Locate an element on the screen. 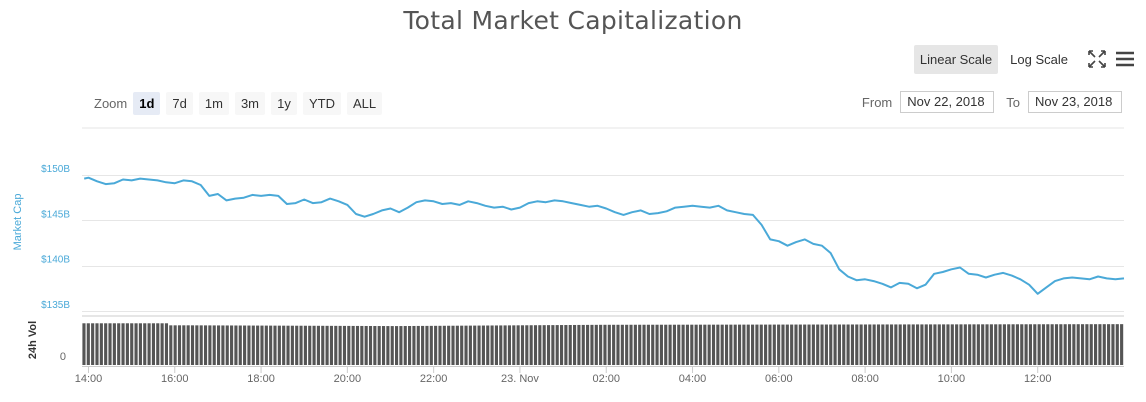  zoom-1y-button: 1y is located at coordinates (284, 103).